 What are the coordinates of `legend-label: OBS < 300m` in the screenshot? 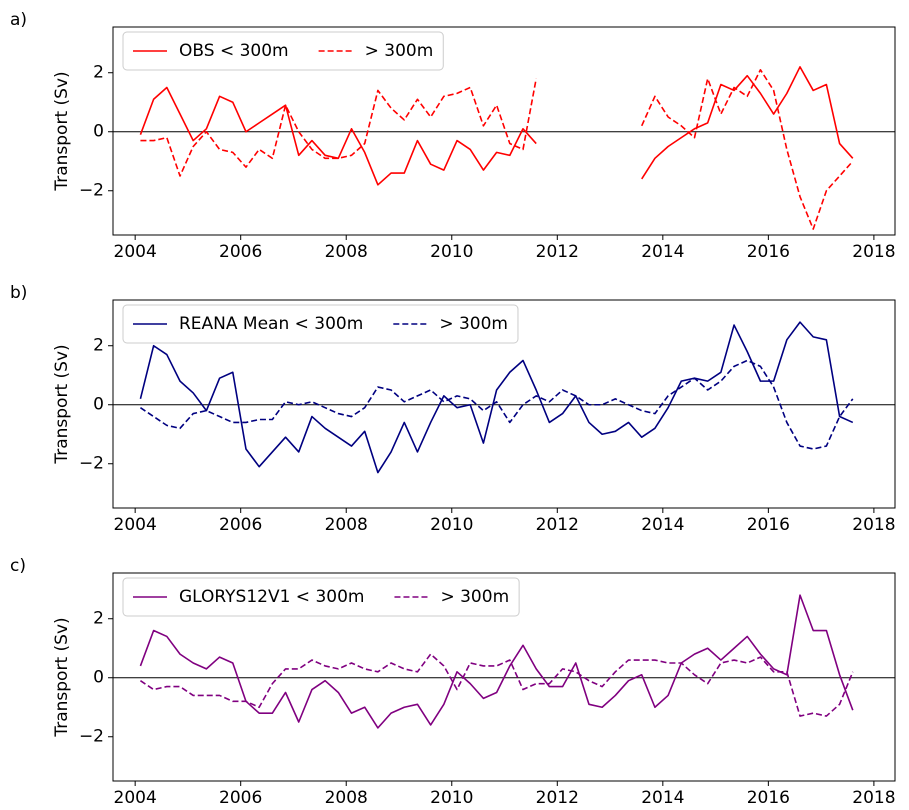 It's located at (234, 51).